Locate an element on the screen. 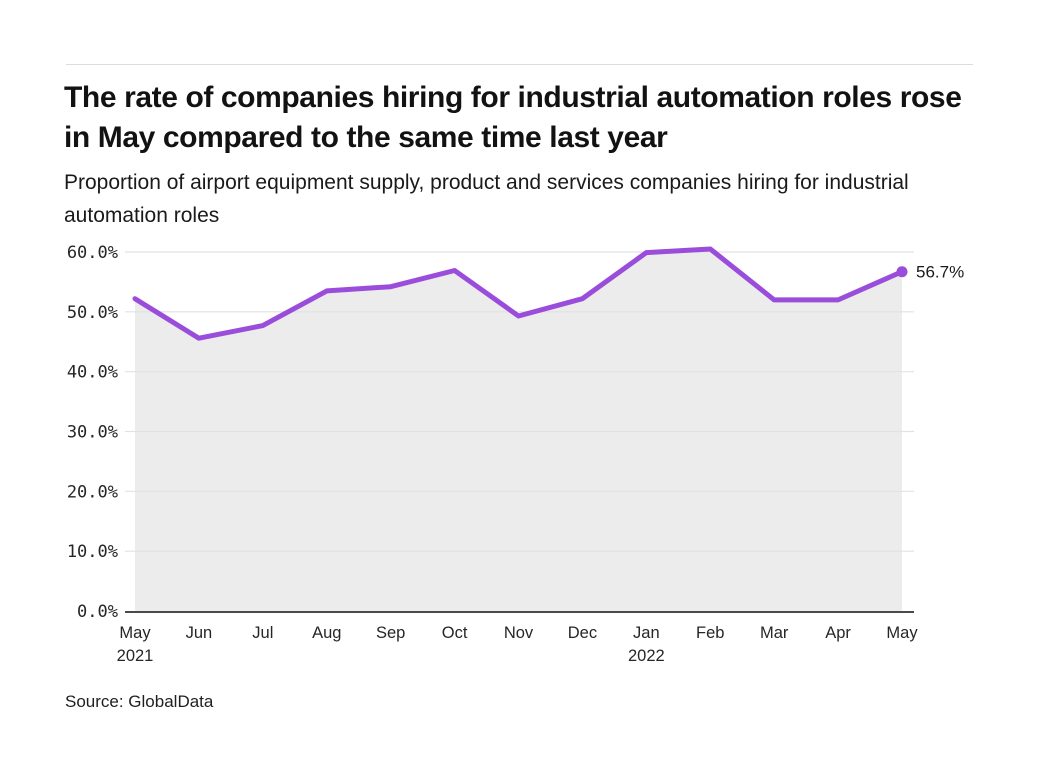 This screenshot has width=1038, height=778. trend-line is located at coordinates (518, 293).